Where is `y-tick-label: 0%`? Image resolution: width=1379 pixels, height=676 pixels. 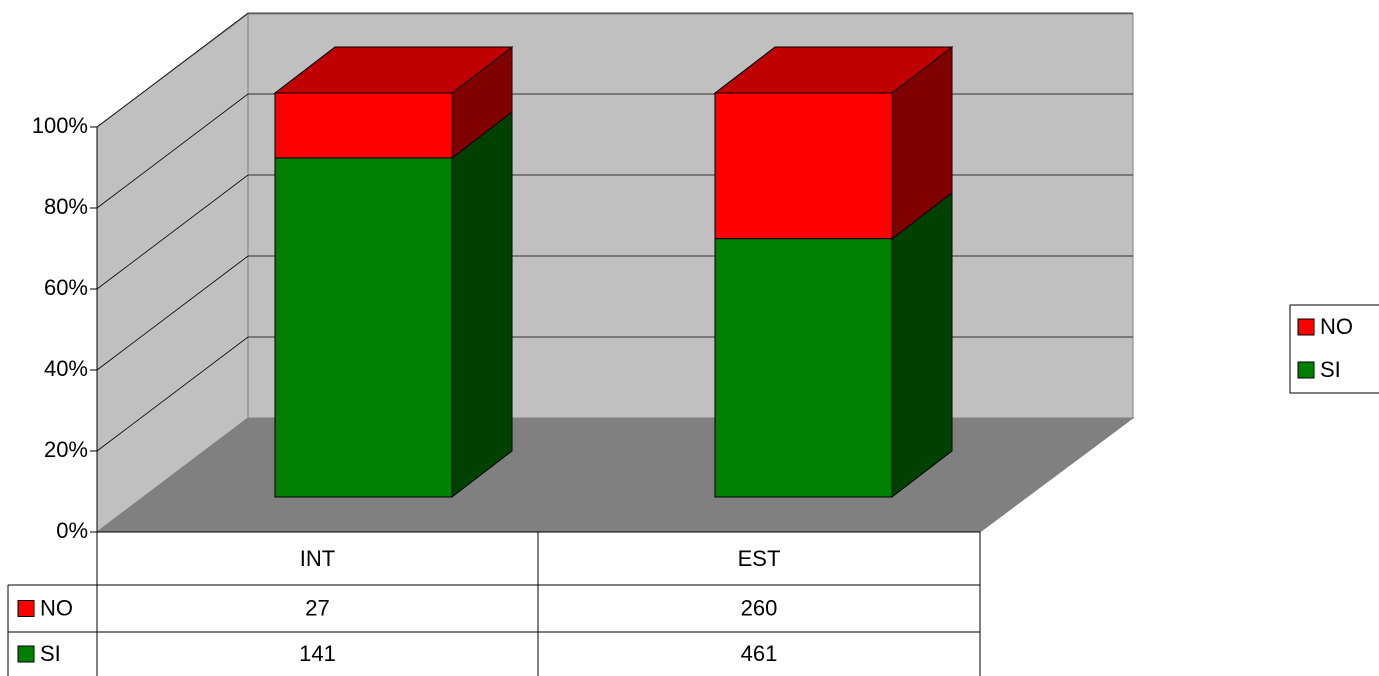 y-tick-label: 0% is located at coordinates (72, 530).